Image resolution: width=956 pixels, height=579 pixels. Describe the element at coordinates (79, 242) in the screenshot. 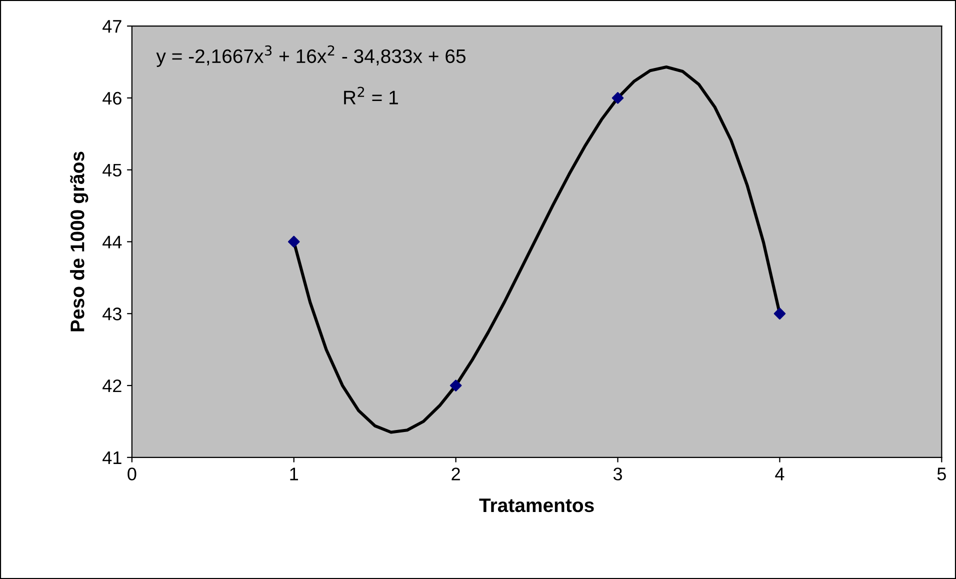

I see `y-axis-title: Peso de 1000 grãos` at that location.